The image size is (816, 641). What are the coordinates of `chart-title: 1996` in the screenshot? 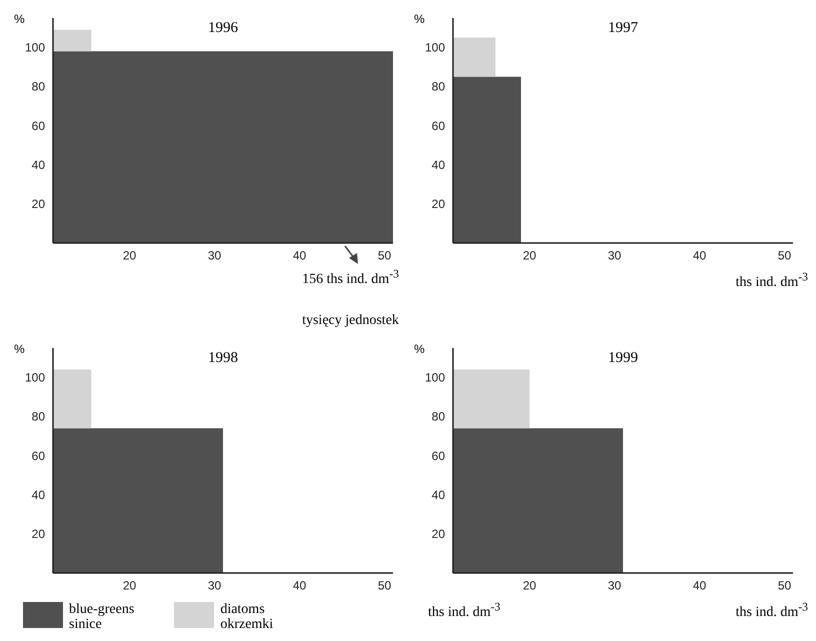 It's located at (223, 28).